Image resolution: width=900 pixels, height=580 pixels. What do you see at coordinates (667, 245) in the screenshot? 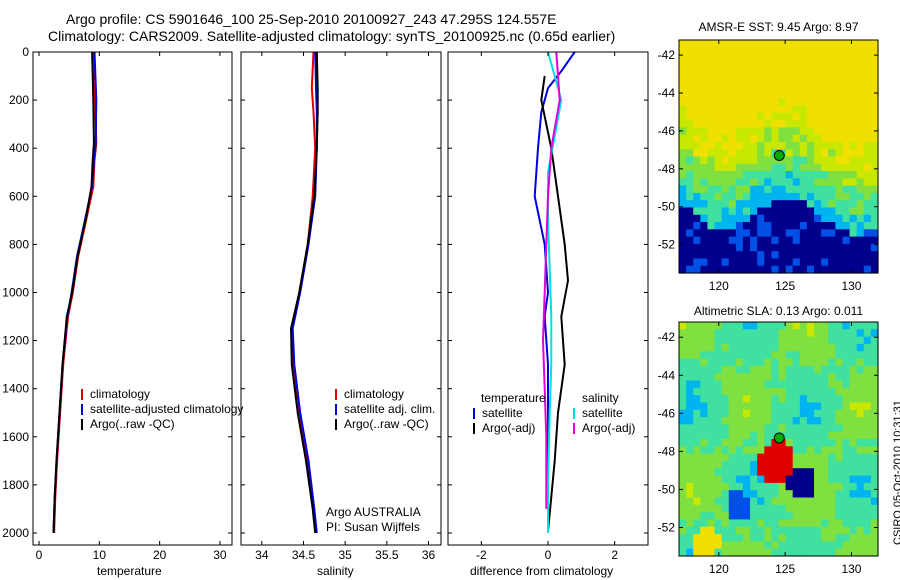
I see `map-y-tick-label: -52` at bounding box center [667, 245].